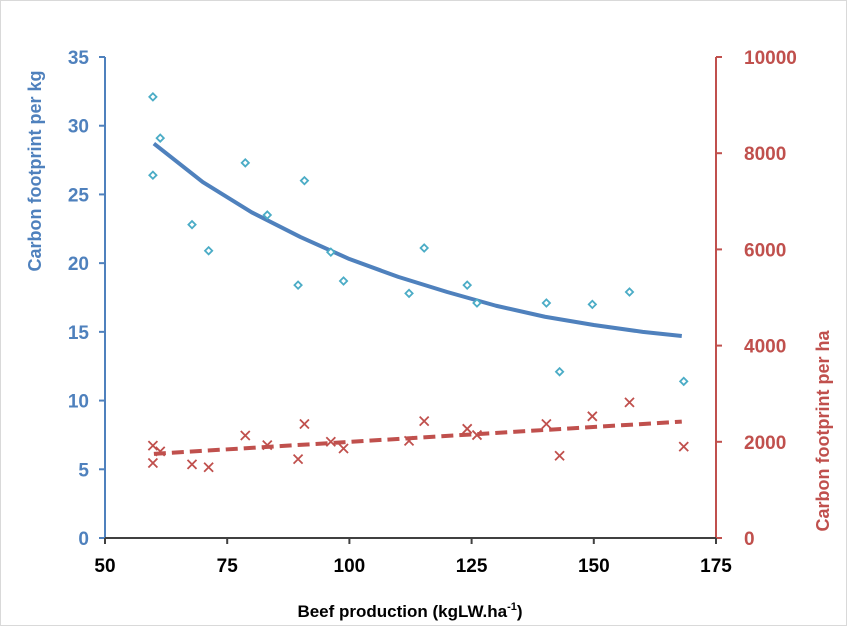 This screenshot has height=627, width=847. Describe the element at coordinates (228, 566) in the screenshot. I see `x-tick-label: 75` at that location.